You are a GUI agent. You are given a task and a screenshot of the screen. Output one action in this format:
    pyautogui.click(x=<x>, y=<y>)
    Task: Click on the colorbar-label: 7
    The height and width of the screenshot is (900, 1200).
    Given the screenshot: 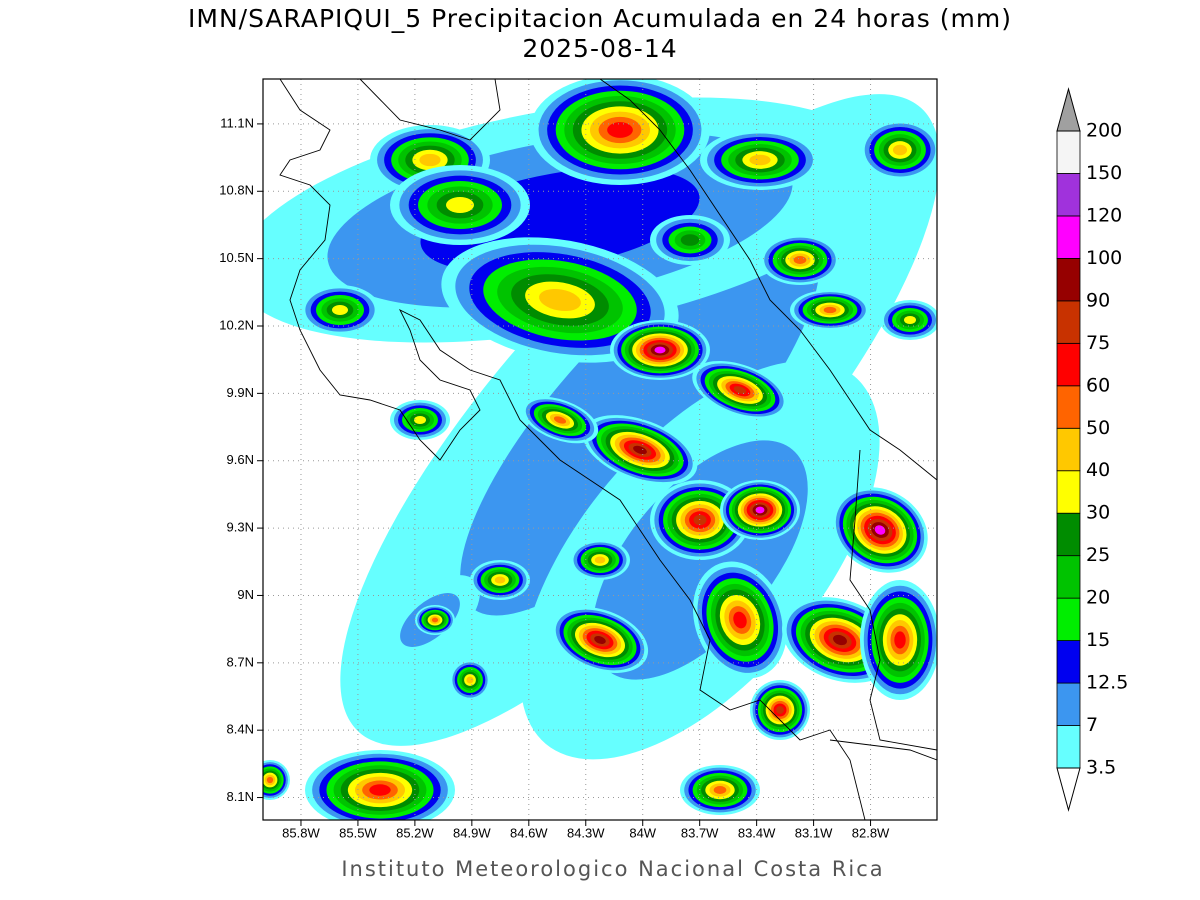 What is the action you would take?
    pyautogui.click(x=1092, y=725)
    